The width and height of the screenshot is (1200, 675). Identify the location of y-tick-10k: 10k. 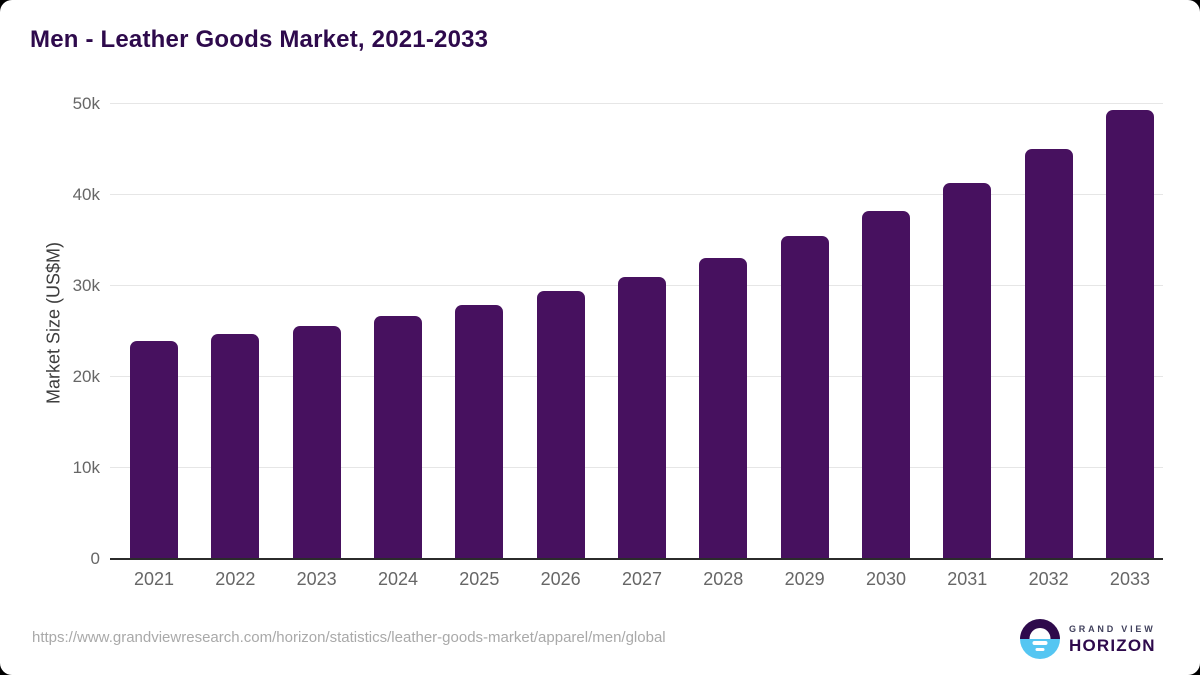
(86, 467).